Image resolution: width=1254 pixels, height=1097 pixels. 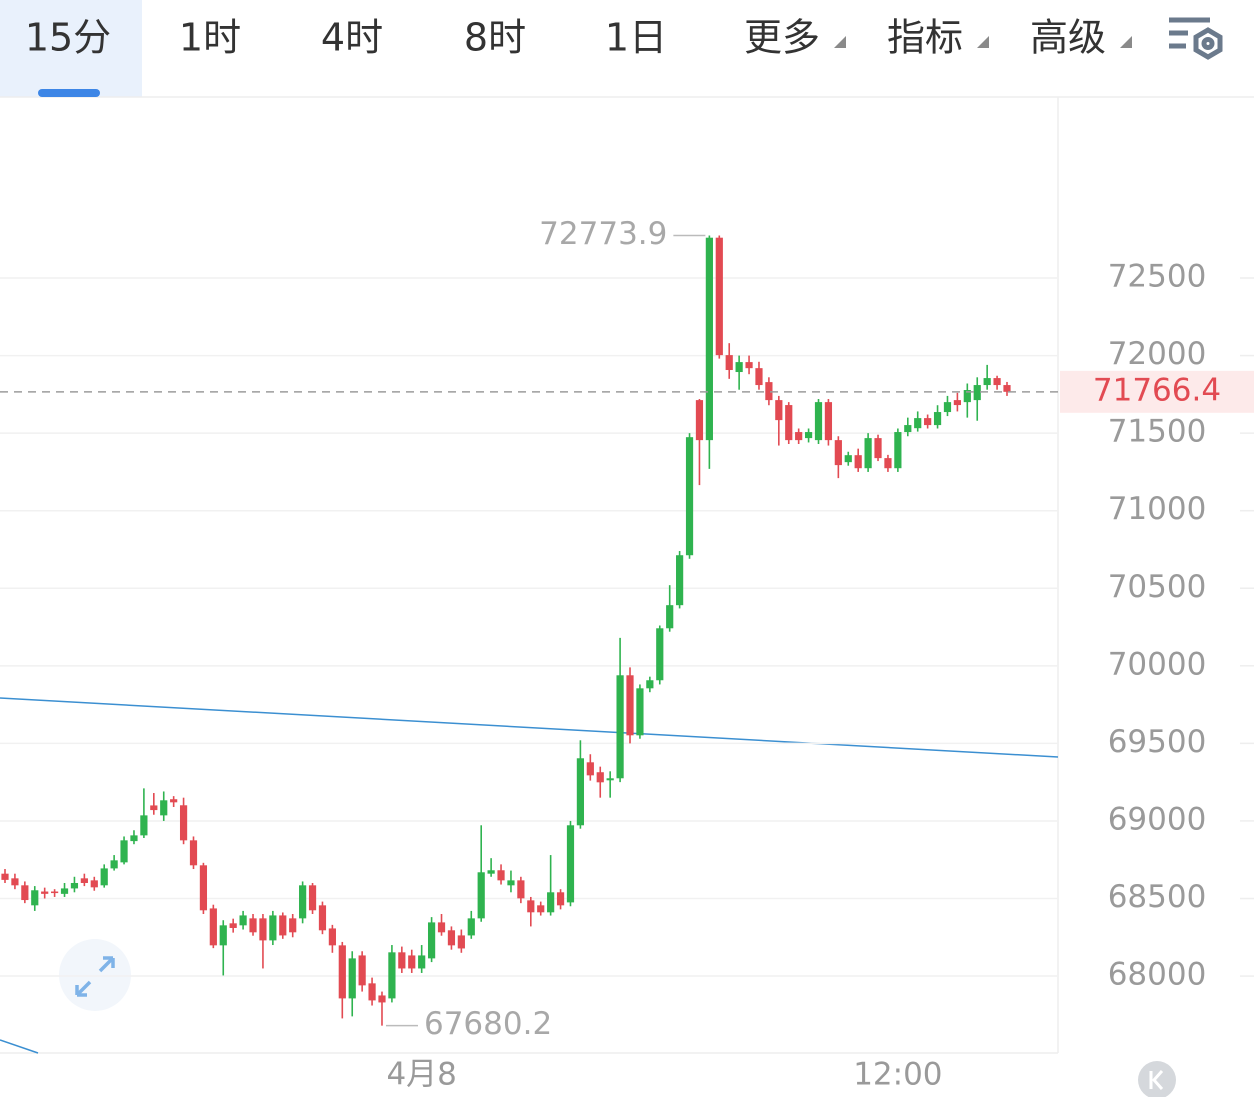 I want to click on y-tick-label: 72500, so click(x=1157, y=277).